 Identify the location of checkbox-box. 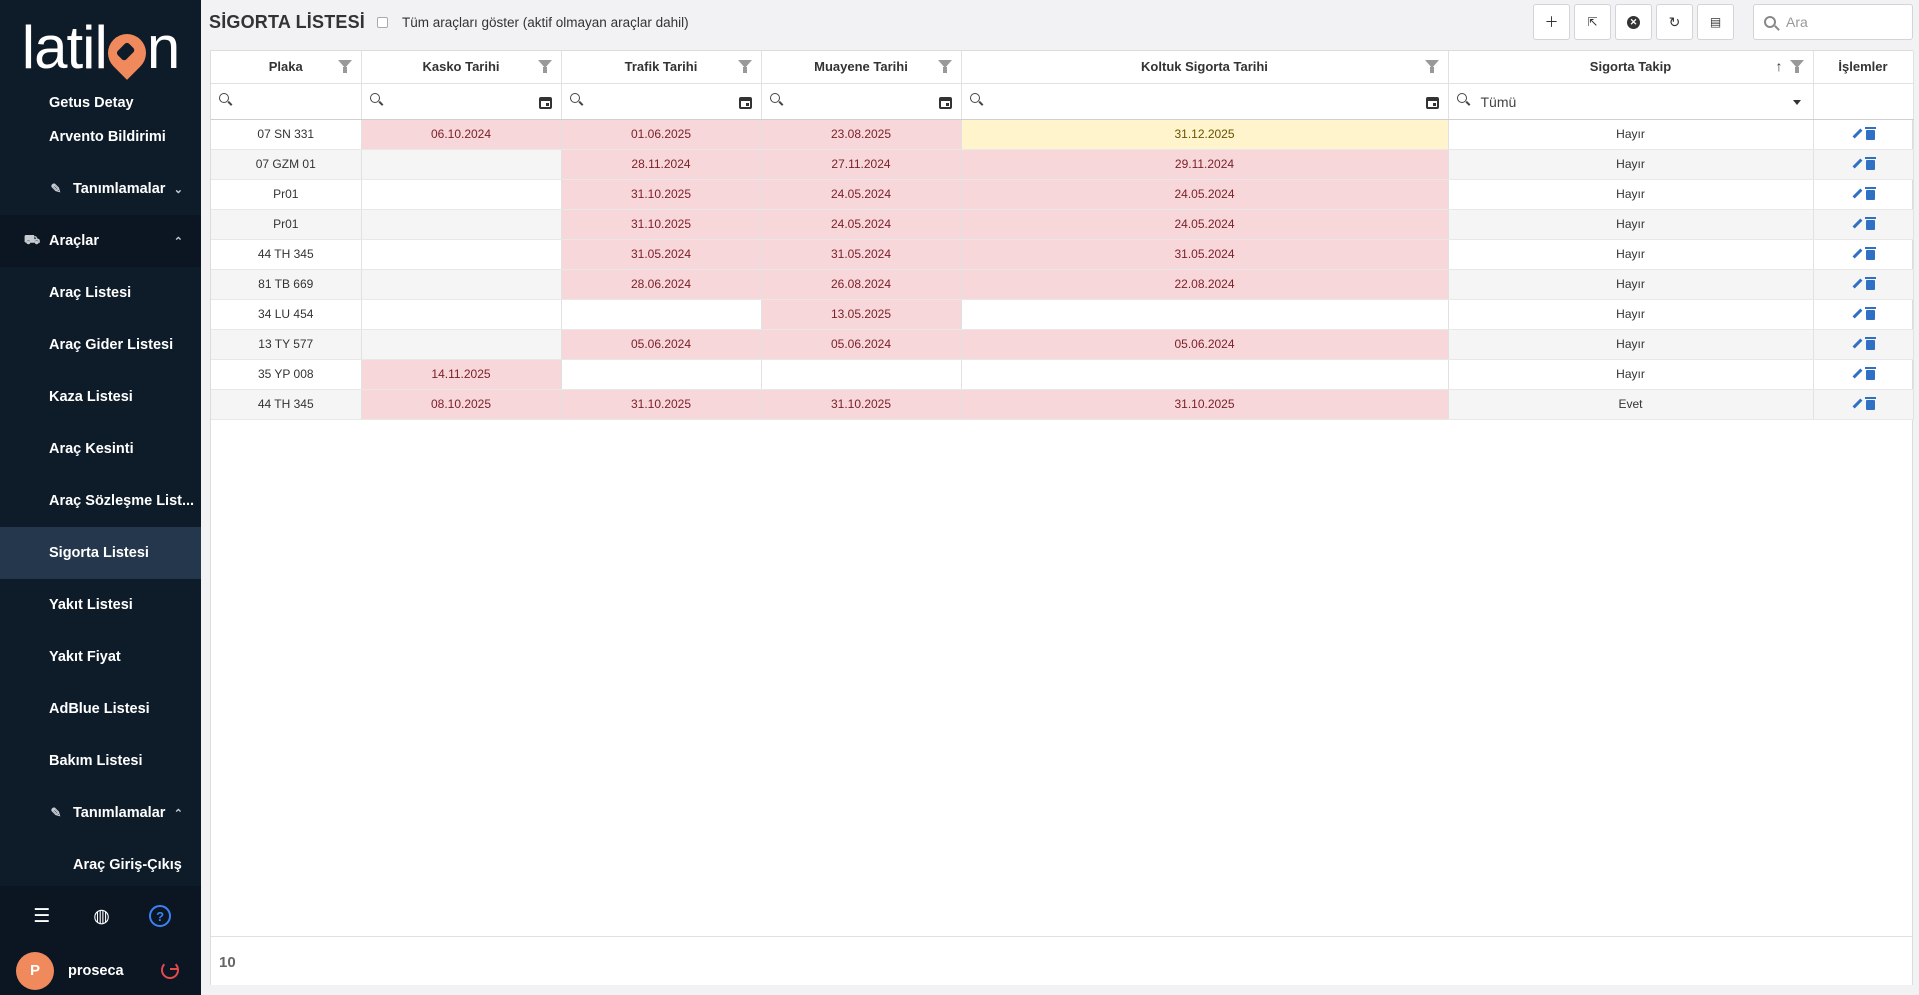
(382, 22).